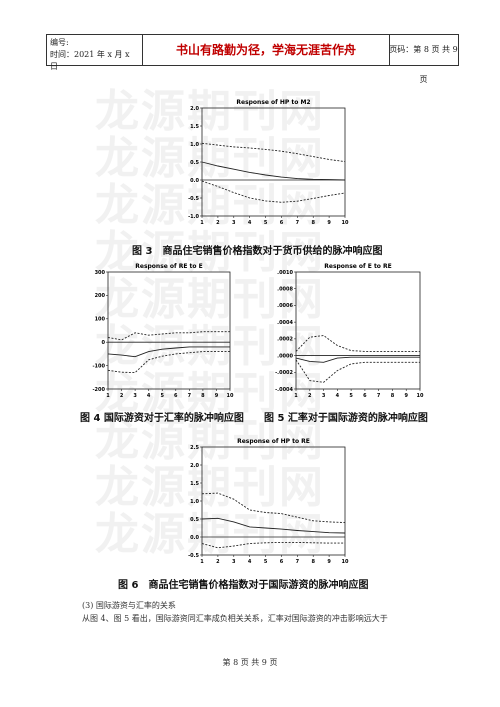 This screenshot has height=707, width=500. What do you see at coordinates (98, 366) in the screenshot?
I see `y-tick-label: -100` at bounding box center [98, 366].